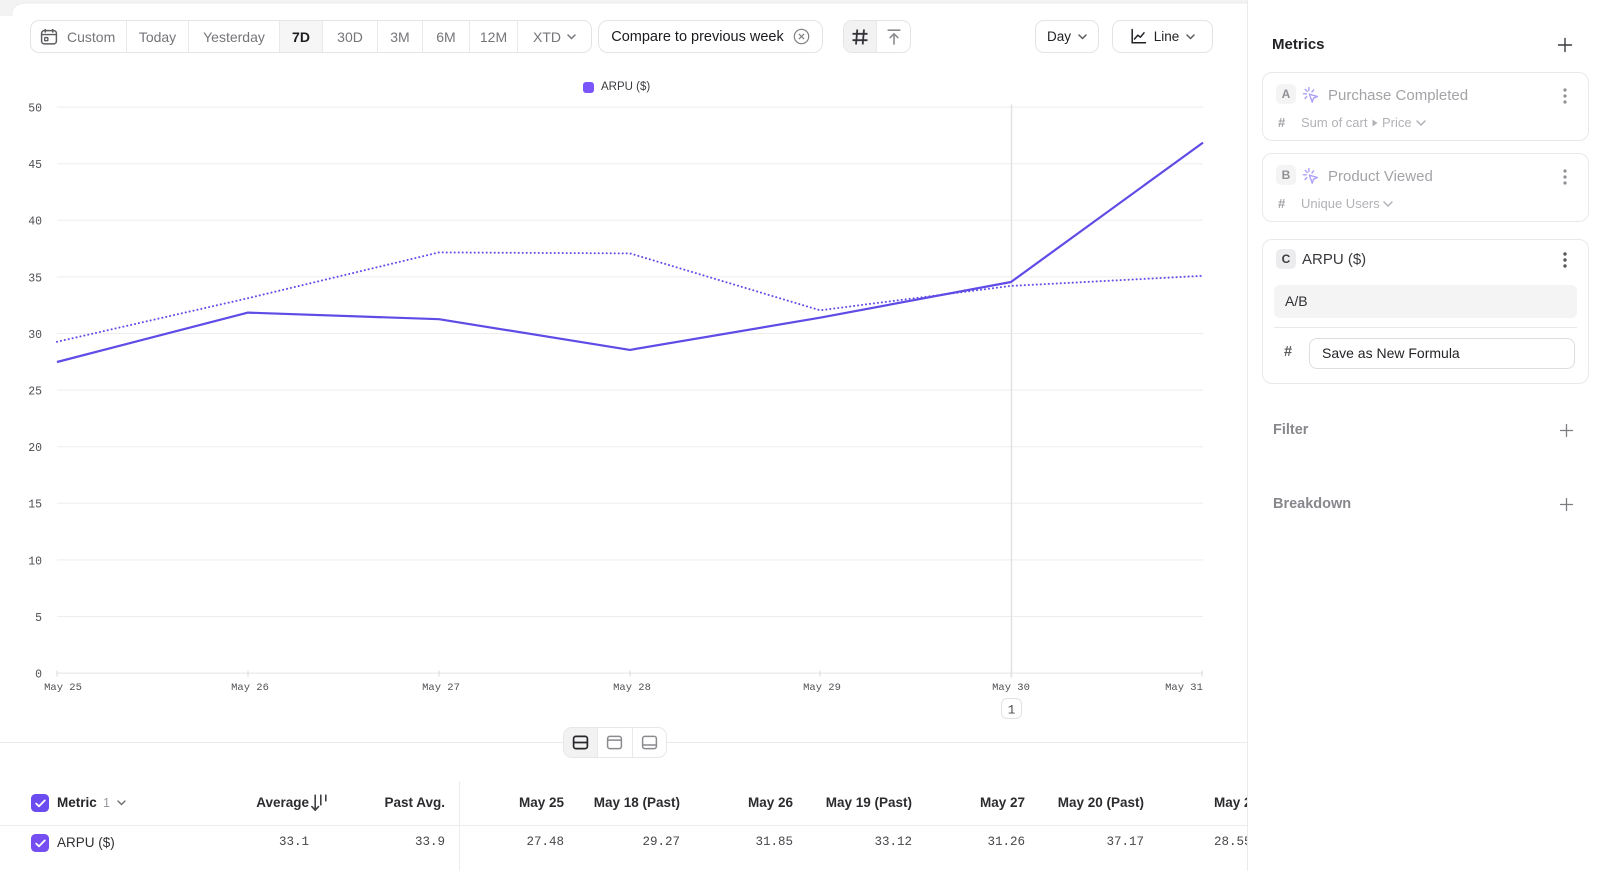  Describe the element at coordinates (35, 392) in the screenshot. I see `svg-text: 25` at that location.